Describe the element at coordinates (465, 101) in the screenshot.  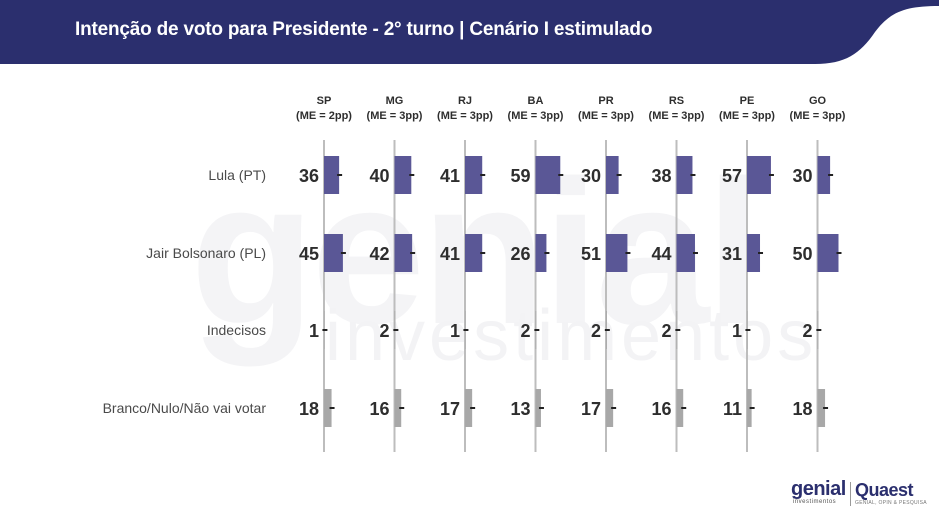
I see `panel-state-label: RJ` at that location.